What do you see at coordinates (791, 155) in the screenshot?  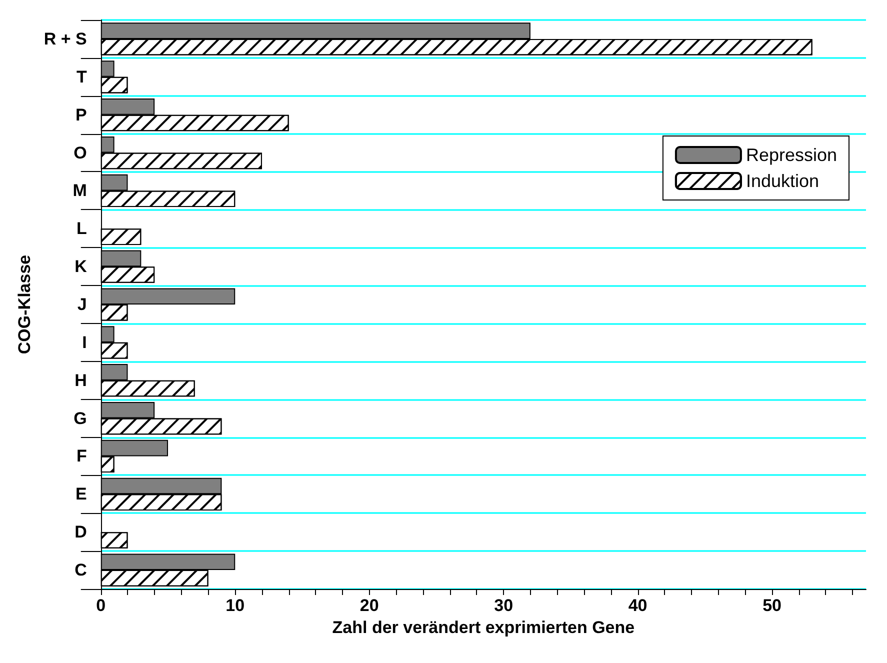 I see `legend-label: Repression` at bounding box center [791, 155].